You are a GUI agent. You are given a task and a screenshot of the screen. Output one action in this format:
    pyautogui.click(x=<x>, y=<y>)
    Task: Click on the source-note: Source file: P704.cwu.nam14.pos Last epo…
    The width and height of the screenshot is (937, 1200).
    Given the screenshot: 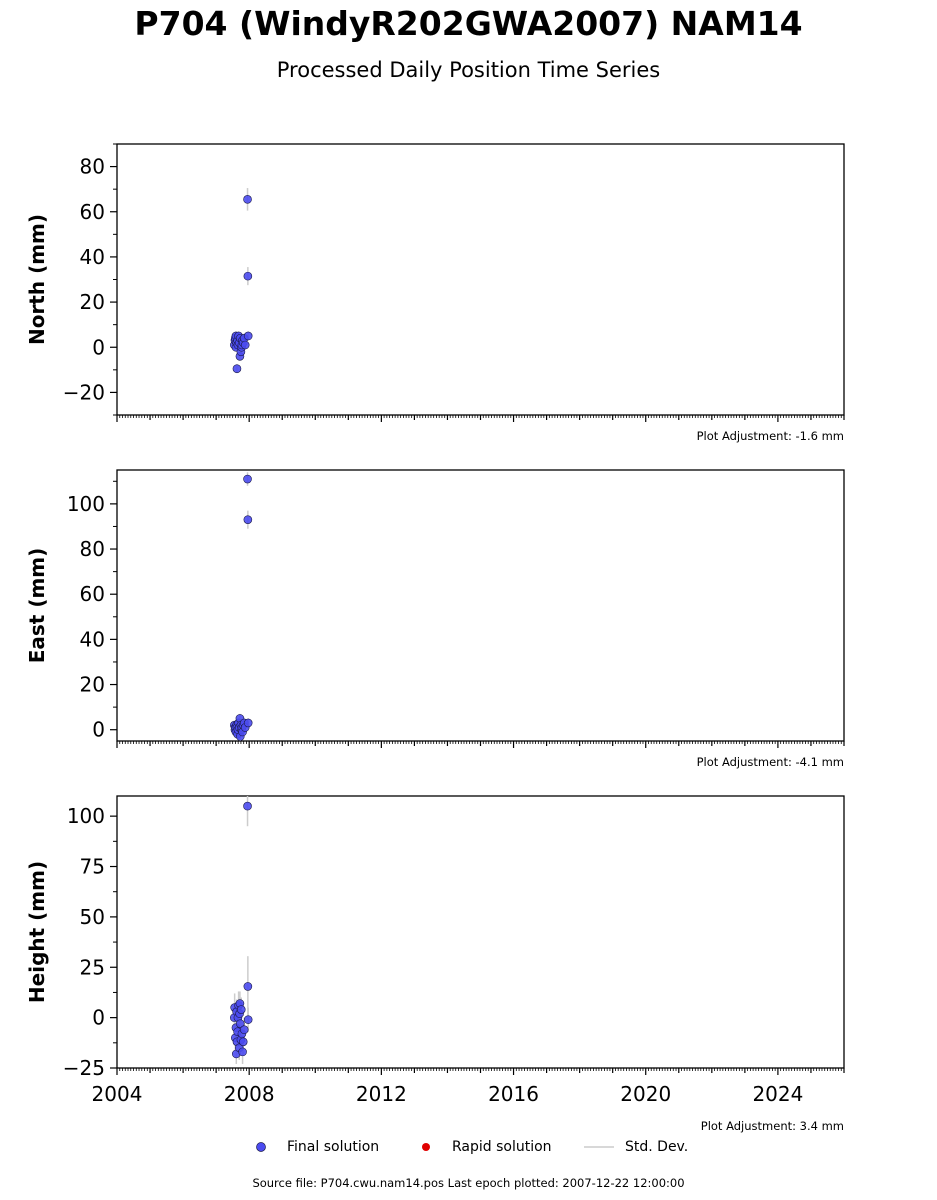 What is the action you would take?
    pyautogui.click(x=468, y=1183)
    